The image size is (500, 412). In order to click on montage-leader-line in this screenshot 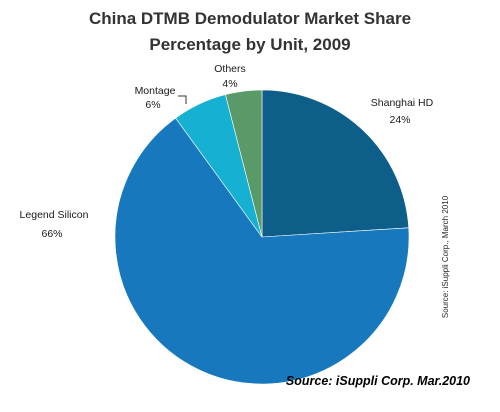, I will do `click(182, 99)`.